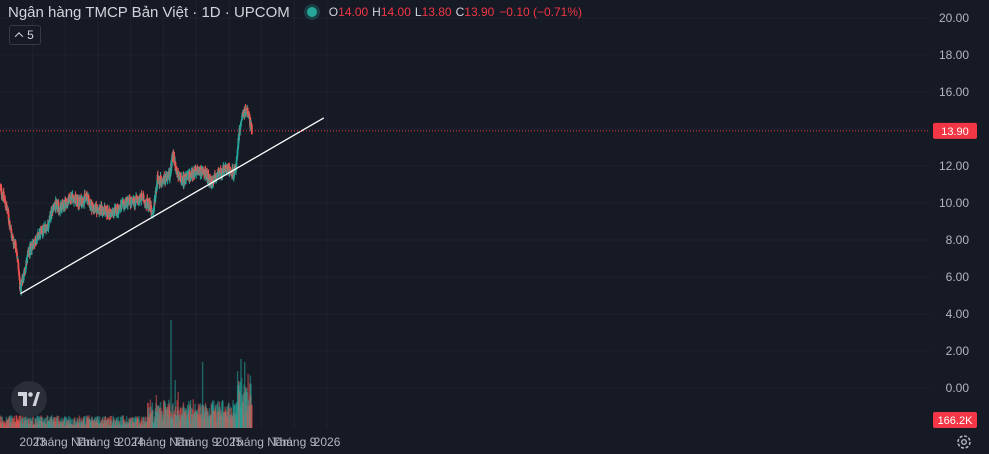 This screenshot has width=989, height=454. I want to click on x-tick-label: Tháng 9, so click(98, 442).